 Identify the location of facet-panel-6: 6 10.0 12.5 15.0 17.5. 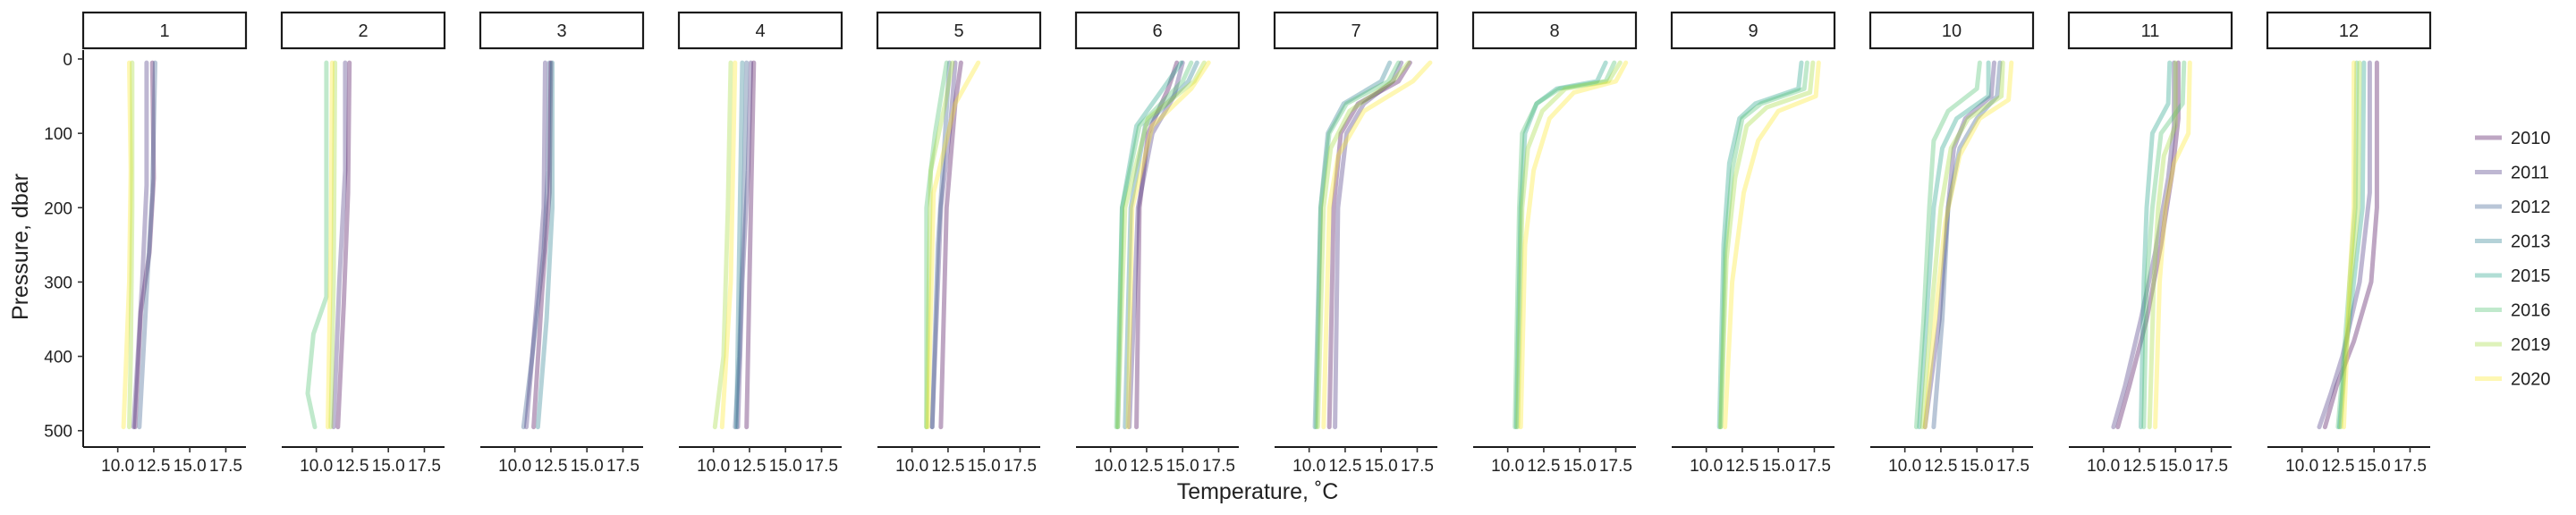
(1157, 244).